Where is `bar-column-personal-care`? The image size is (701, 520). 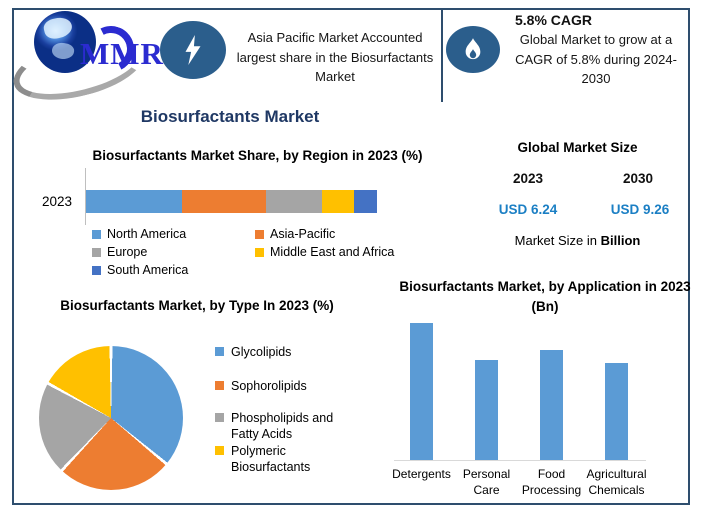 bar-column-personal-care is located at coordinates (486, 391).